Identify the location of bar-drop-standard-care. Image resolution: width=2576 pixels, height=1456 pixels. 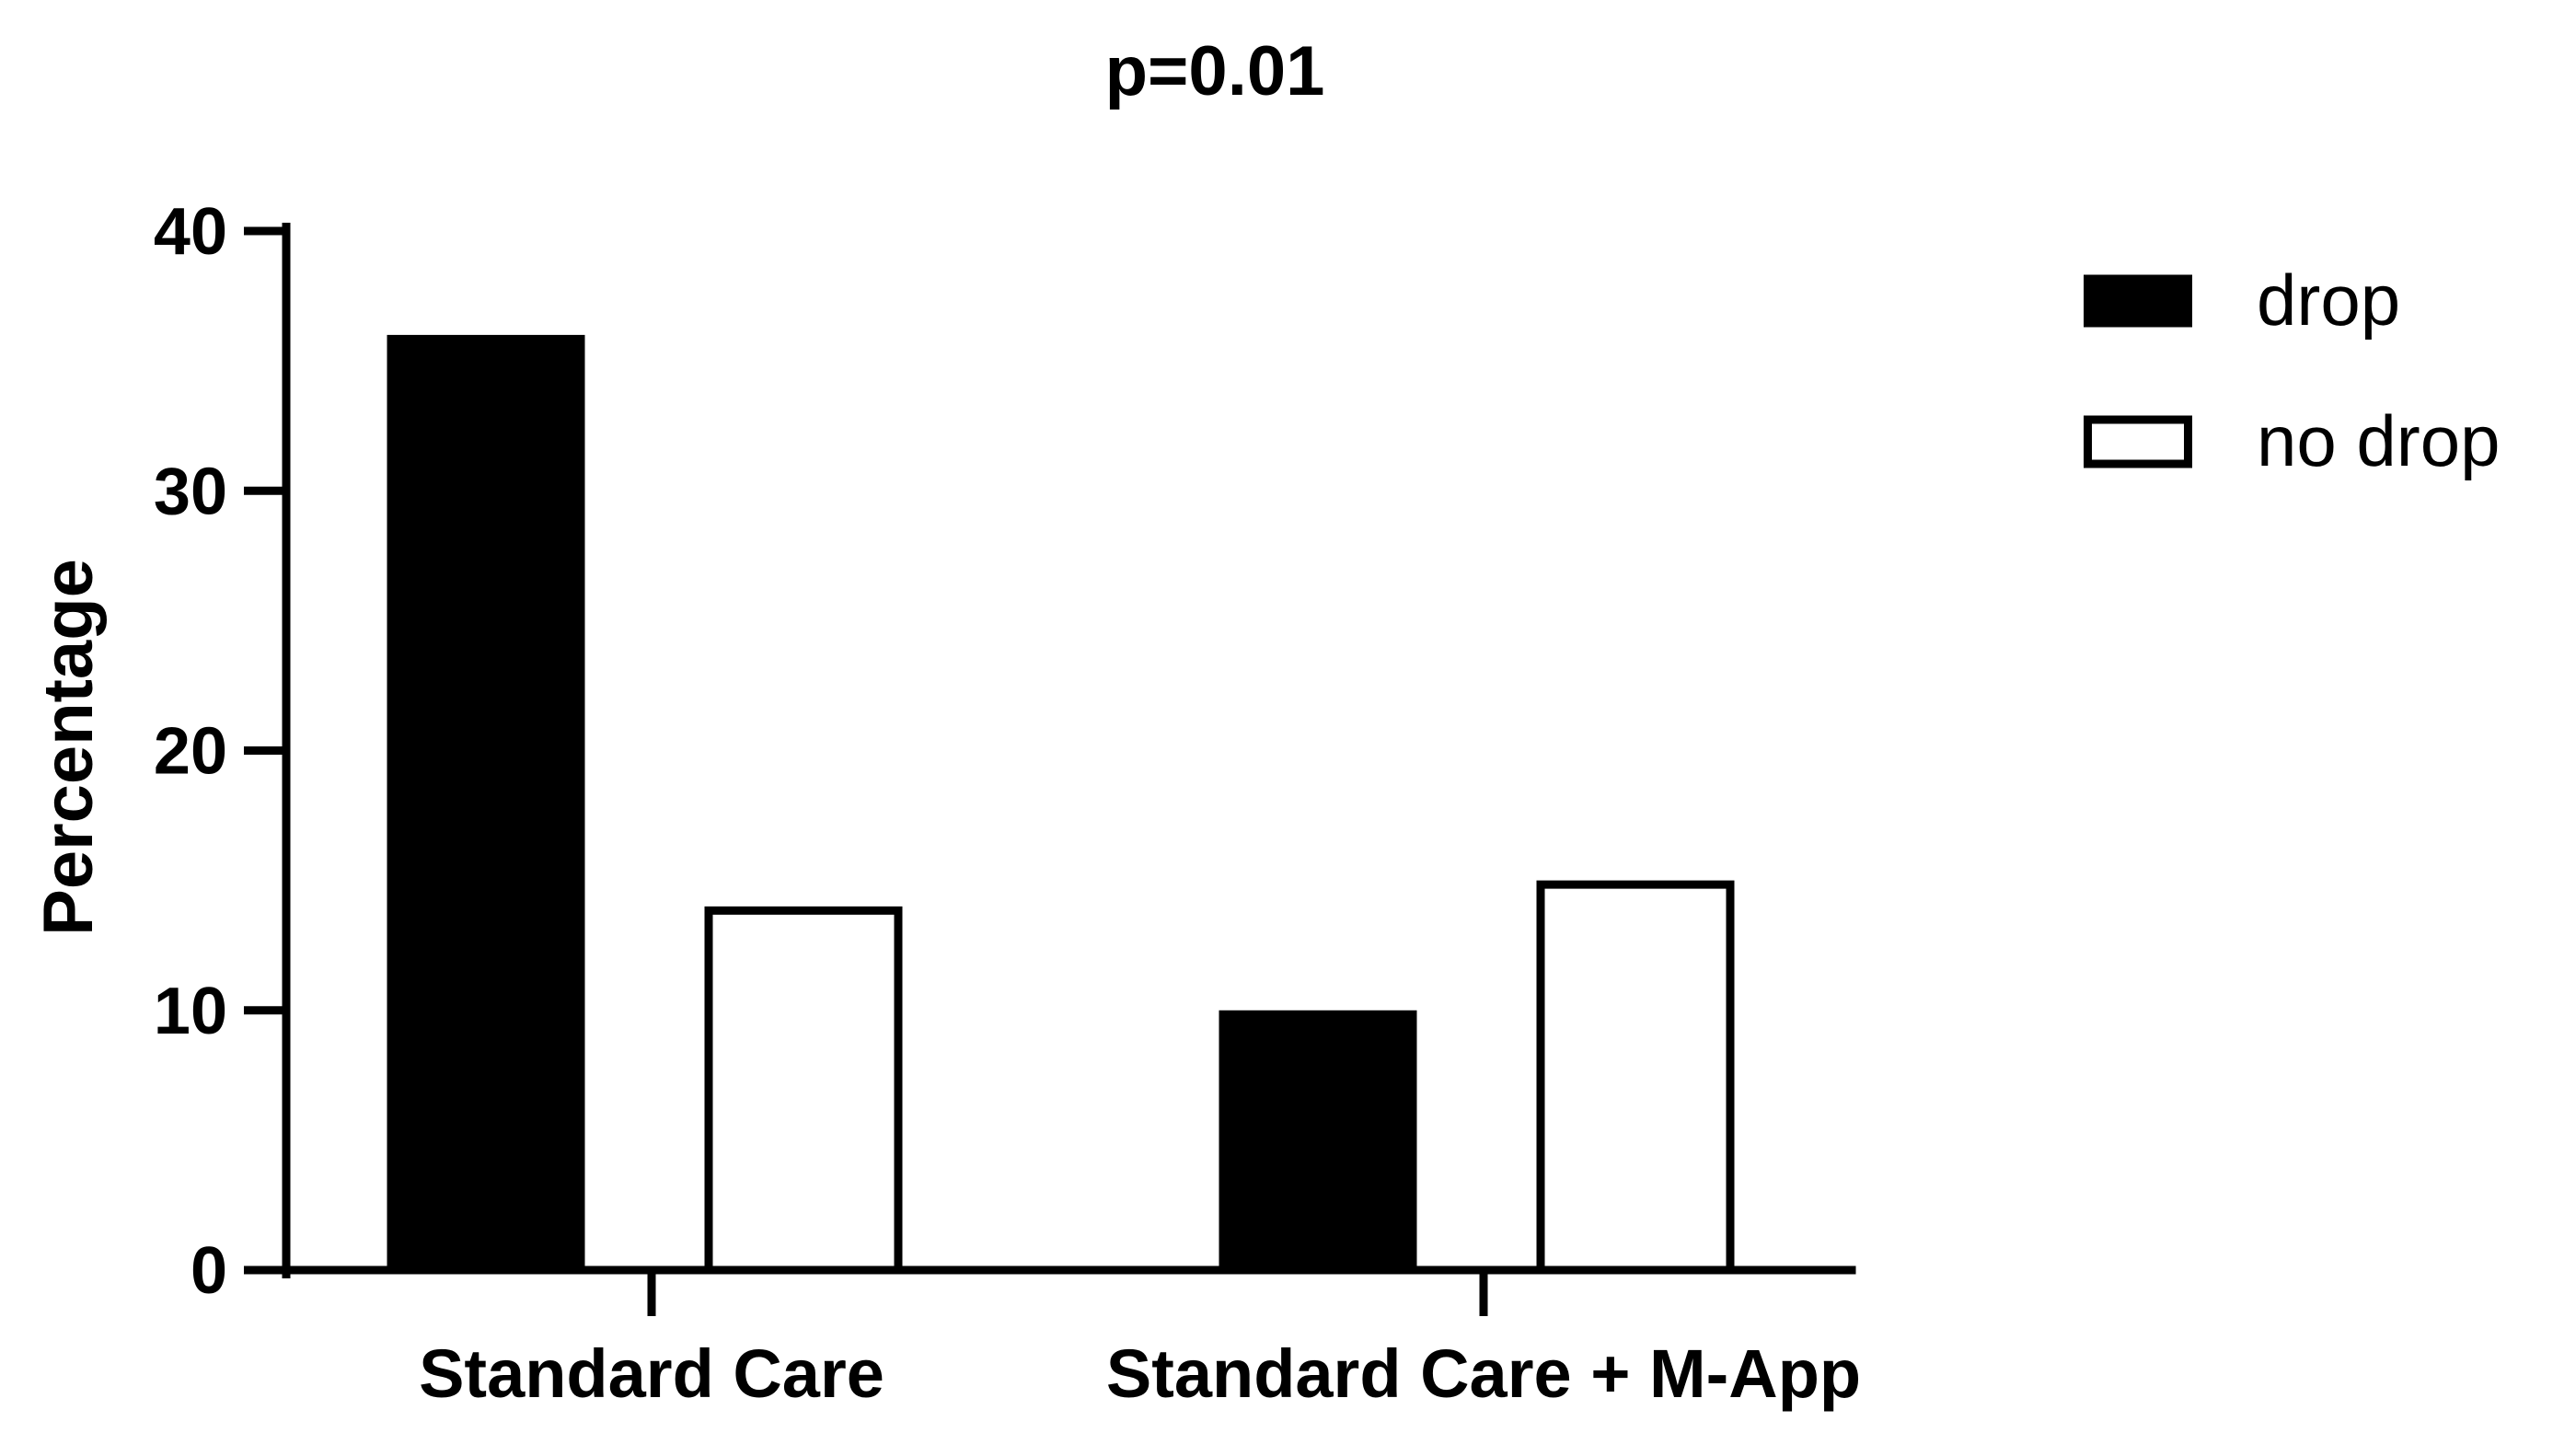
(486, 802).